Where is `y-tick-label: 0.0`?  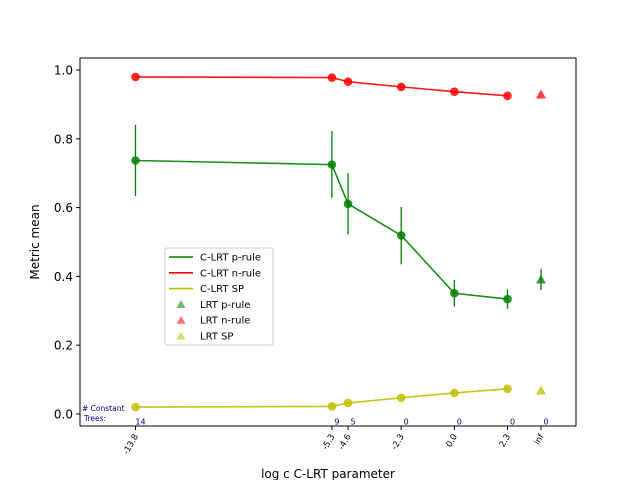
y-tick-label: 0.0 is located at coordinates (63, 414).